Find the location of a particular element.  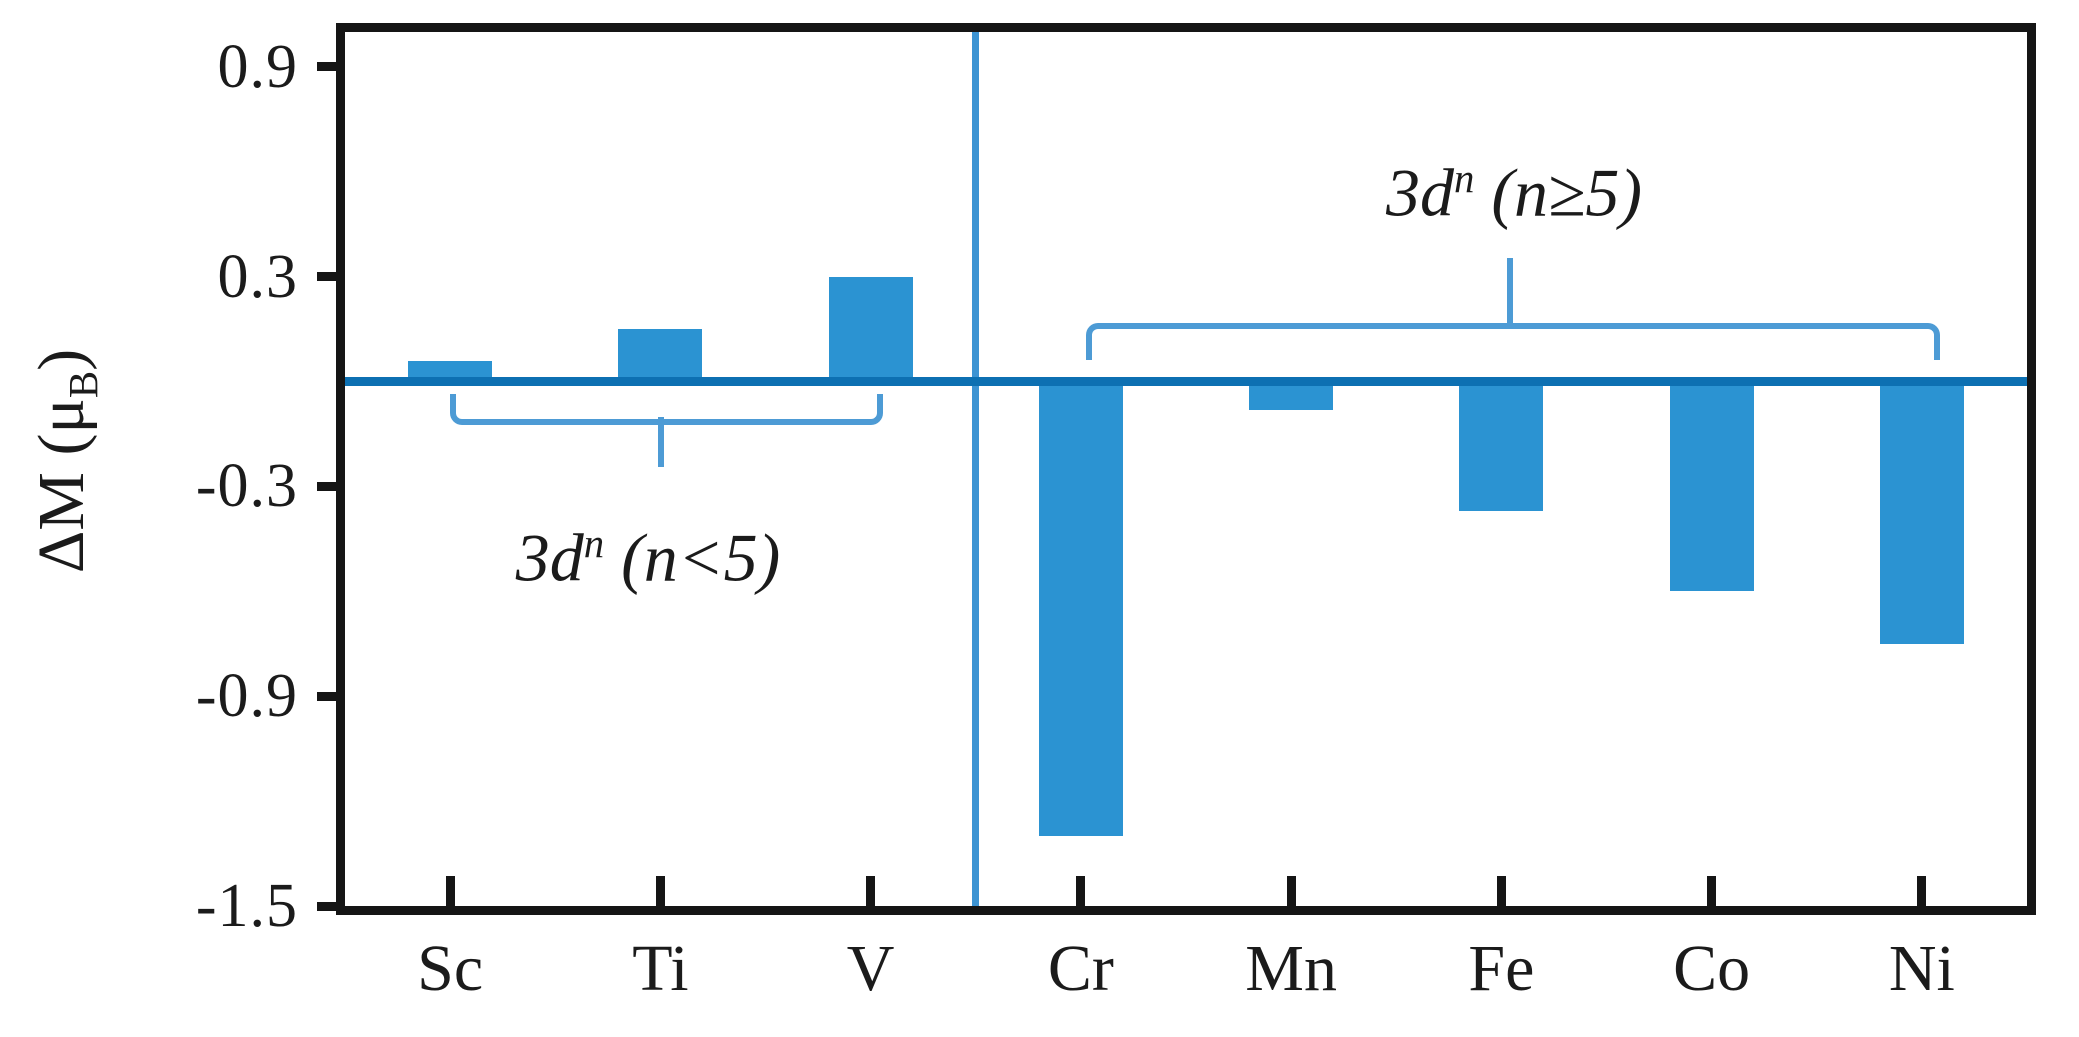

right-group-bracket is located at coordinates (1513, 341).